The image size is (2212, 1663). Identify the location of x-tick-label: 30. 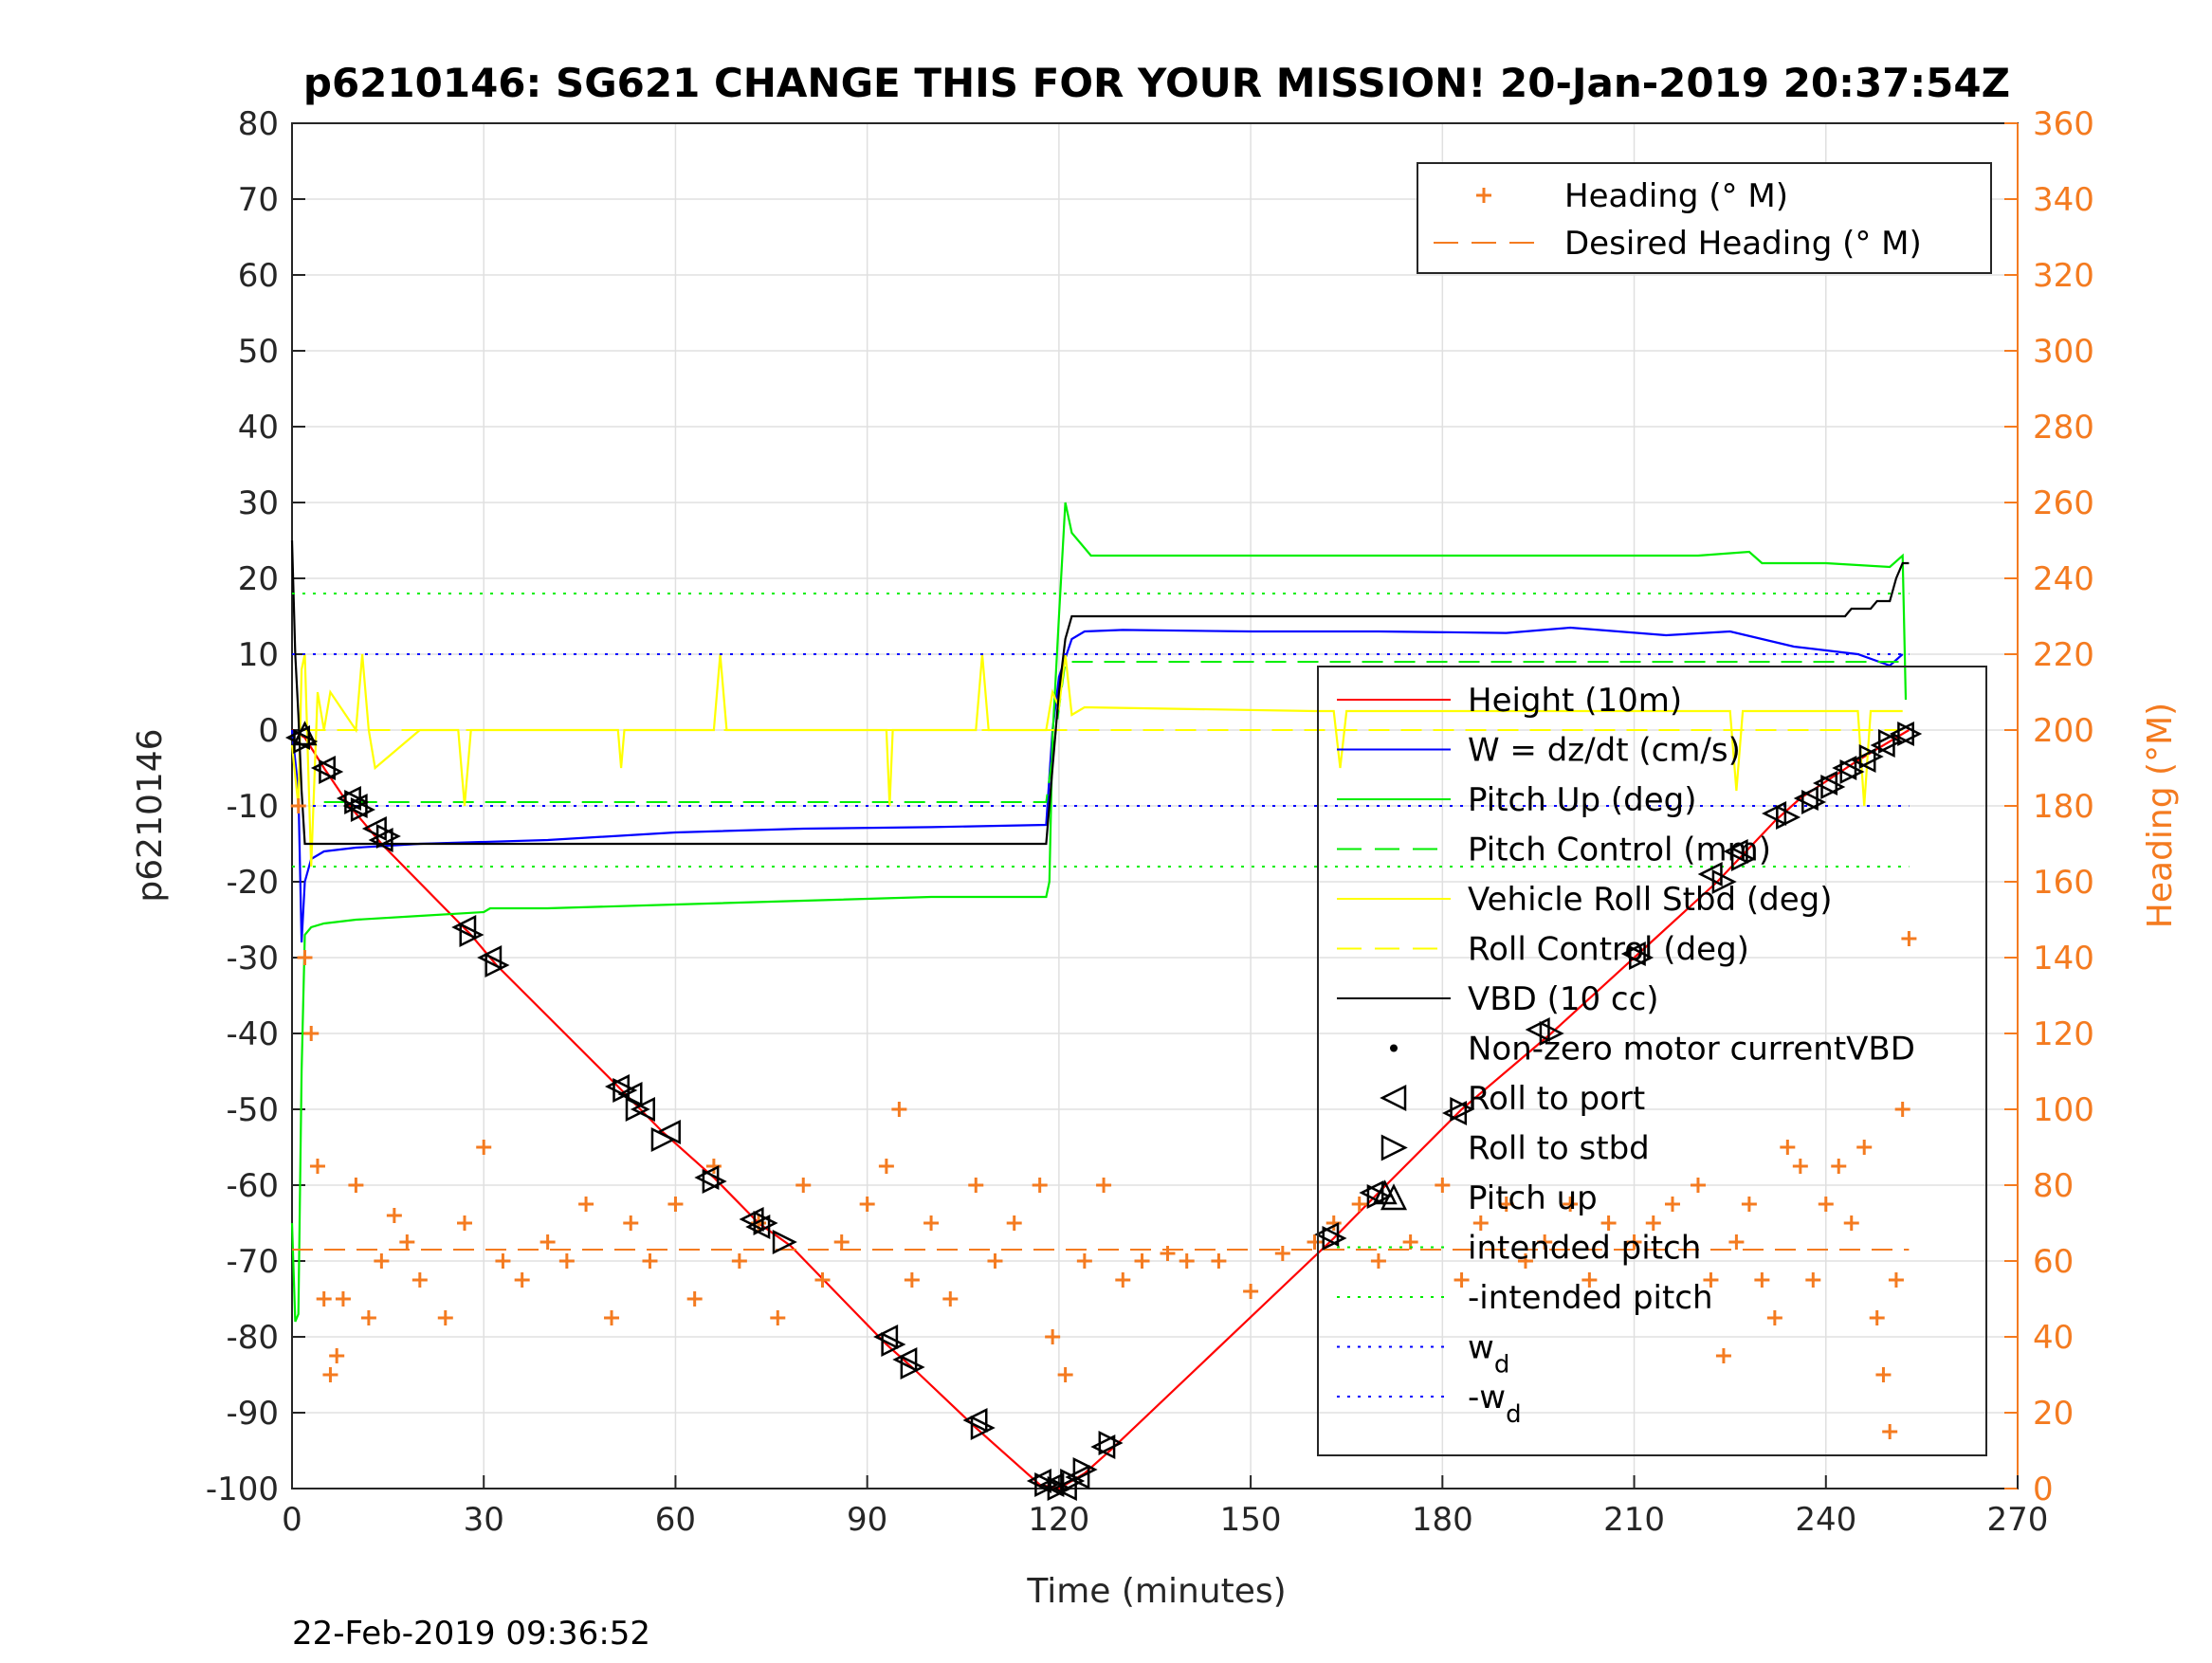
(484, 1520).